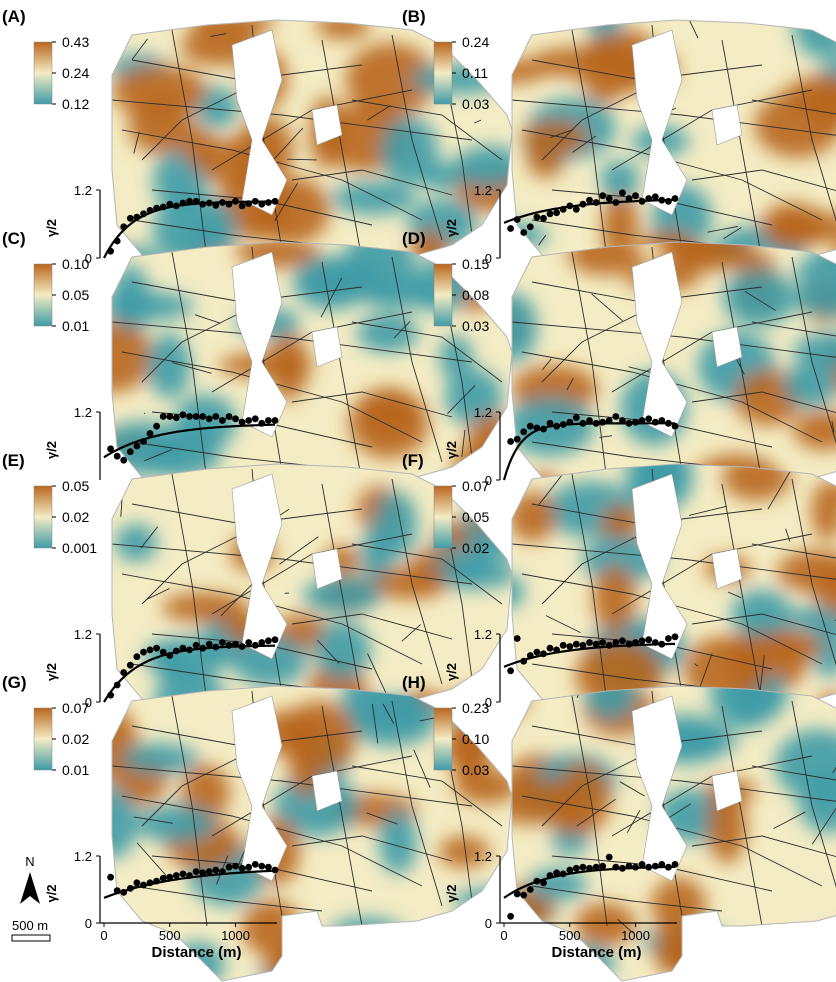 Image resolution: width=836 pixels, height=982 pixels. What do you see at coordinates (414, 16) in the screenshot?
I see `panel-label: (B)` at bounding box center [414, 16].